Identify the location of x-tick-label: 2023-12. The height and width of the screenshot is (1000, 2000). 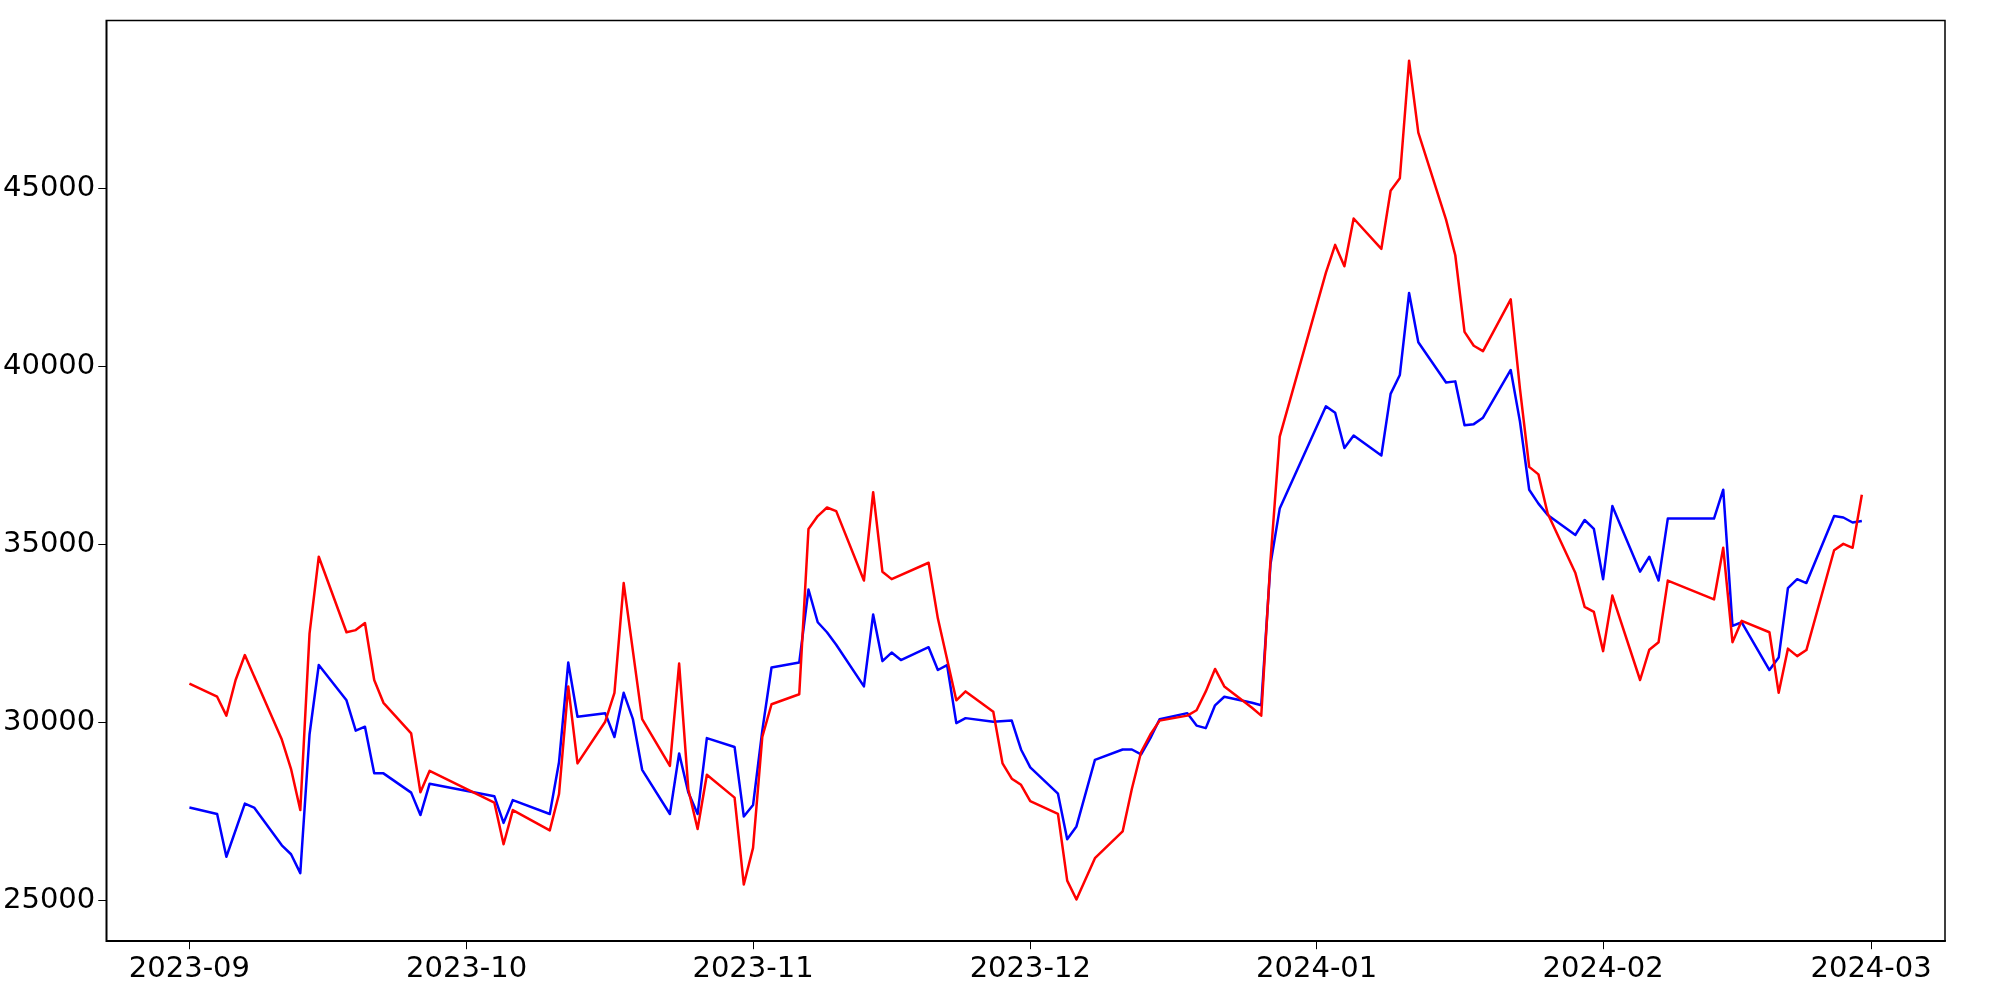
(1030, 967).